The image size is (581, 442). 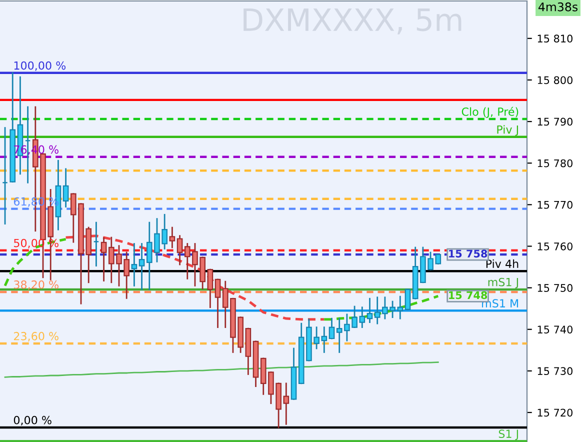 I want to click on annotation: 100,00 %, so click(x=40, y=66).